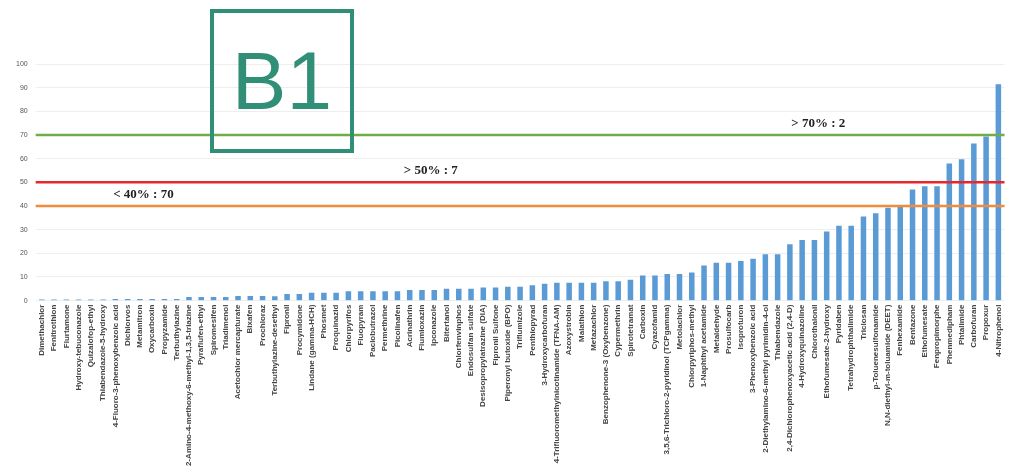 The image size is (1012, 470). What do you see at coordinates (802, 346) in the screenshot?
I see `x-tick-label: 4-Hydroxyquinazoline` at bounding box center [802, 346].